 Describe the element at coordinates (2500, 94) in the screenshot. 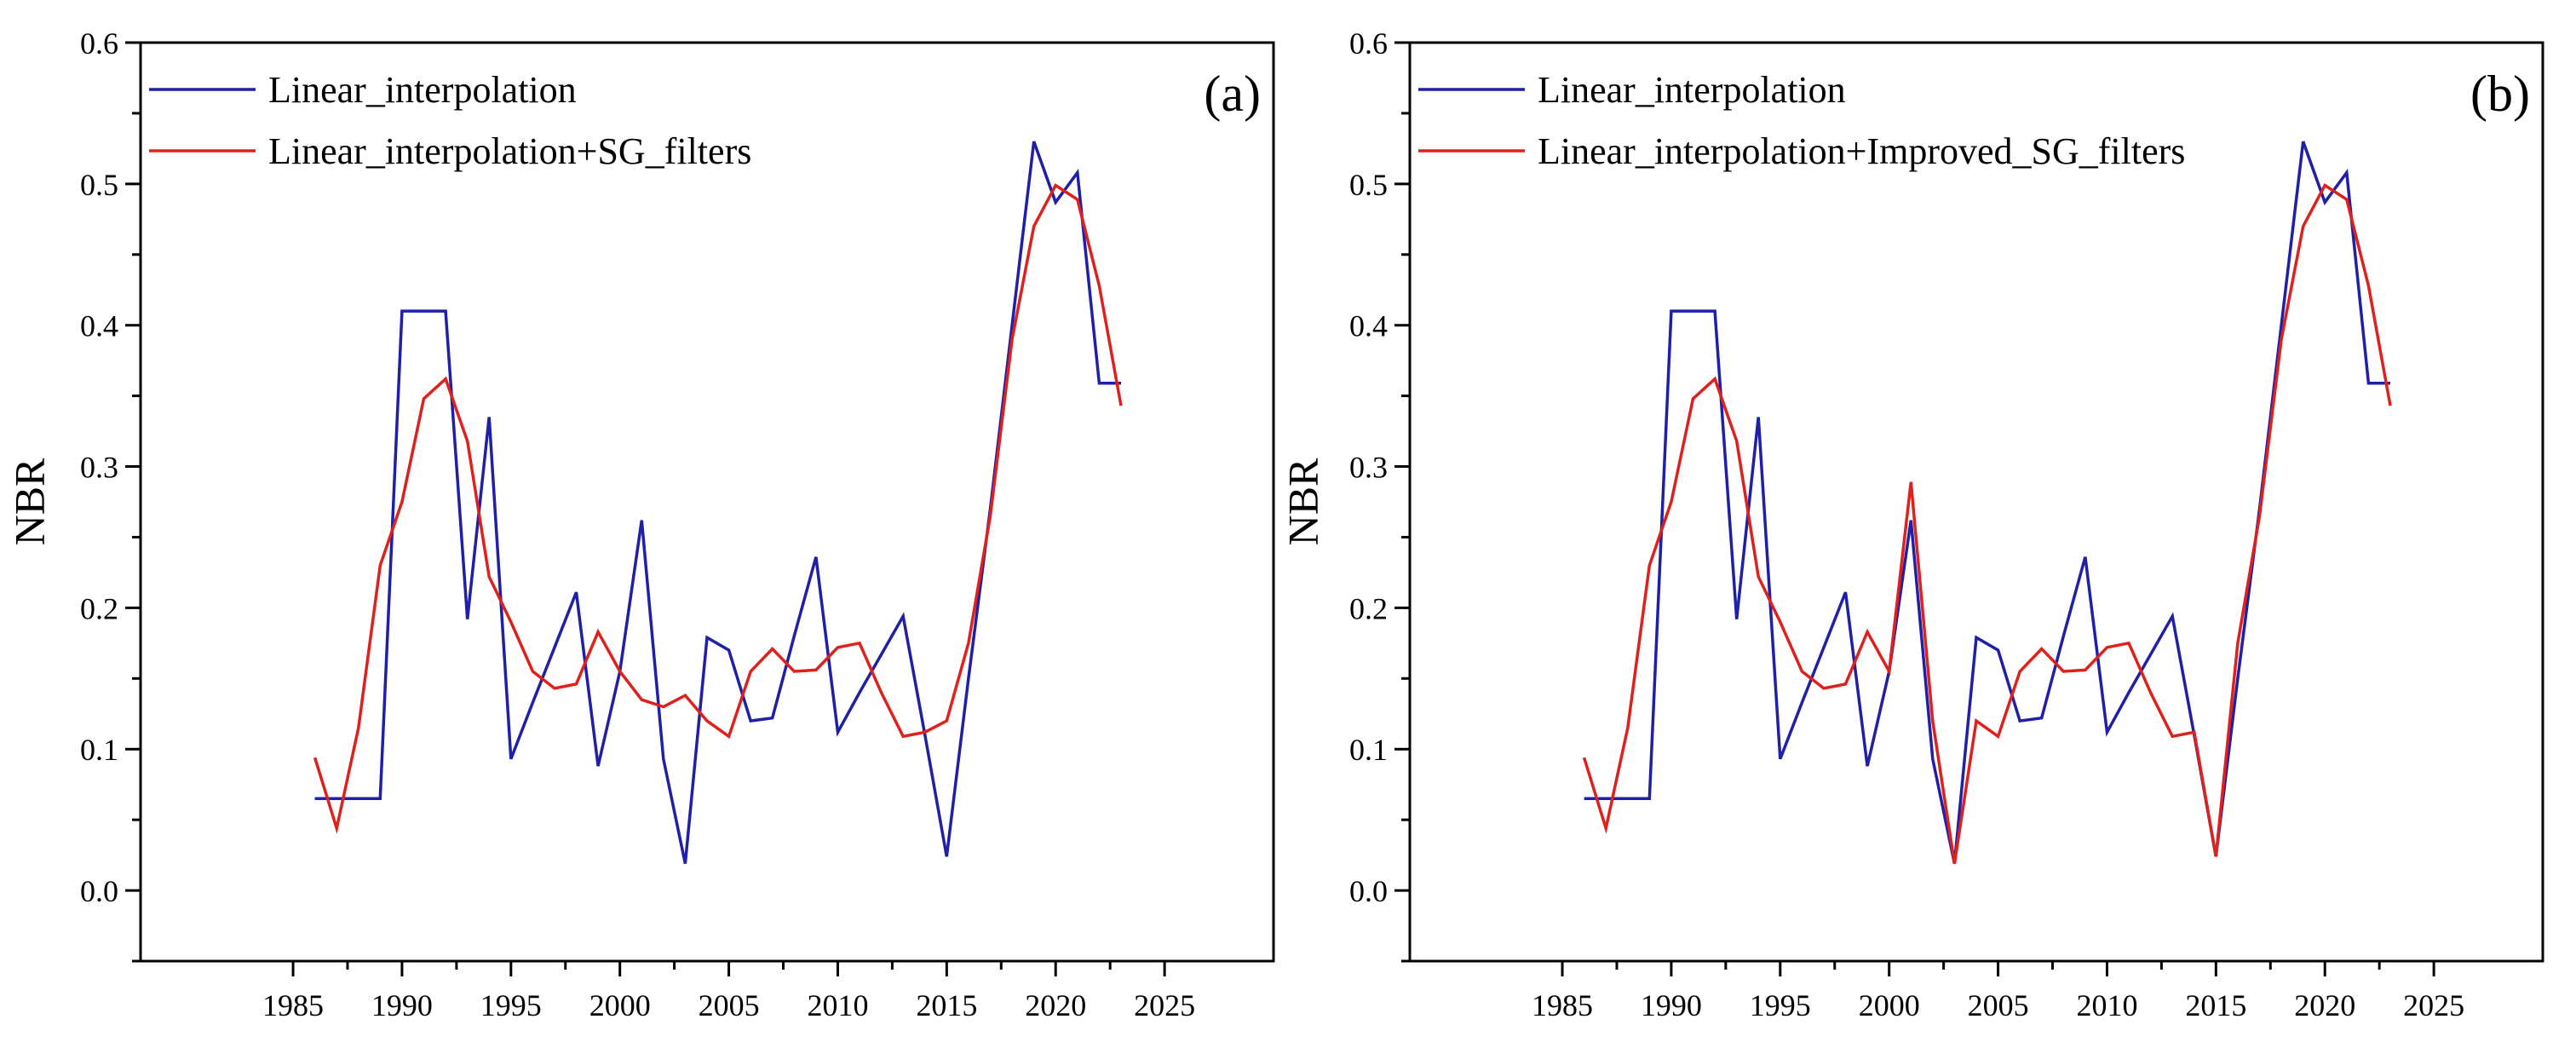

I see `panel-label: (b)` at that location.